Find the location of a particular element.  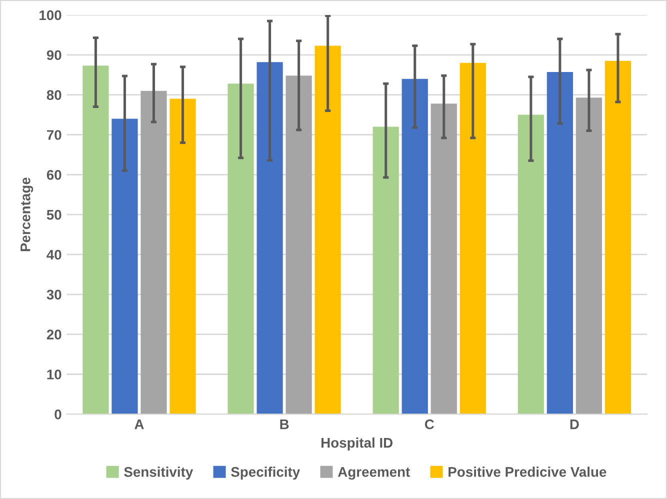

x-axis-title: Hospital ID is located at coordinates (357, 444).